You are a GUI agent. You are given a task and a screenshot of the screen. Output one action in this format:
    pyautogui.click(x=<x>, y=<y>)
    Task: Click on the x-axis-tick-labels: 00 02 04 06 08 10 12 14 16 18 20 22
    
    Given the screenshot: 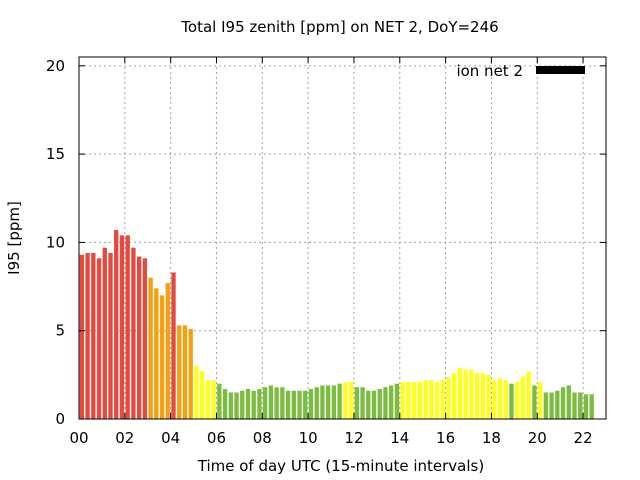 What is the action you would take?
    pyautogui.click(x=330, y=438)
    